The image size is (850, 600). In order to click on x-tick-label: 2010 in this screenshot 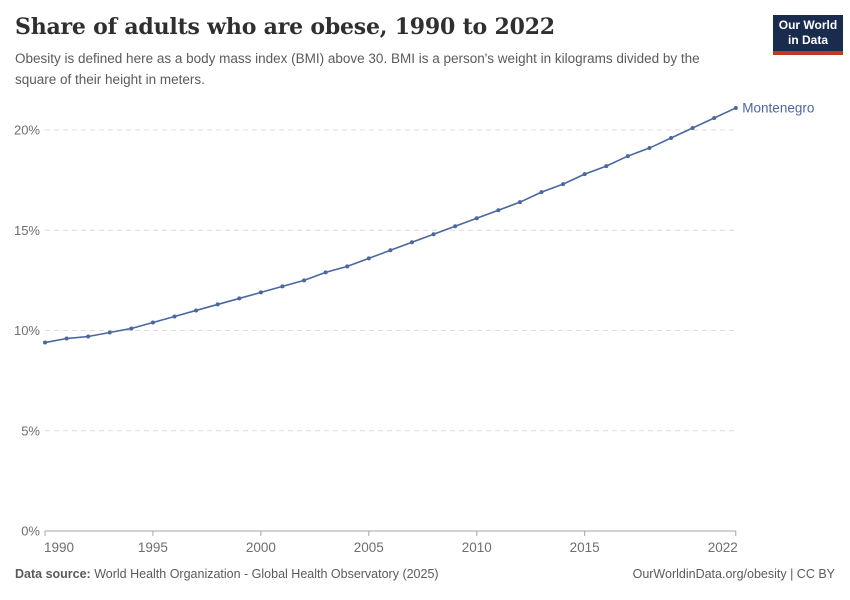, I will do `click(477, 547)`.